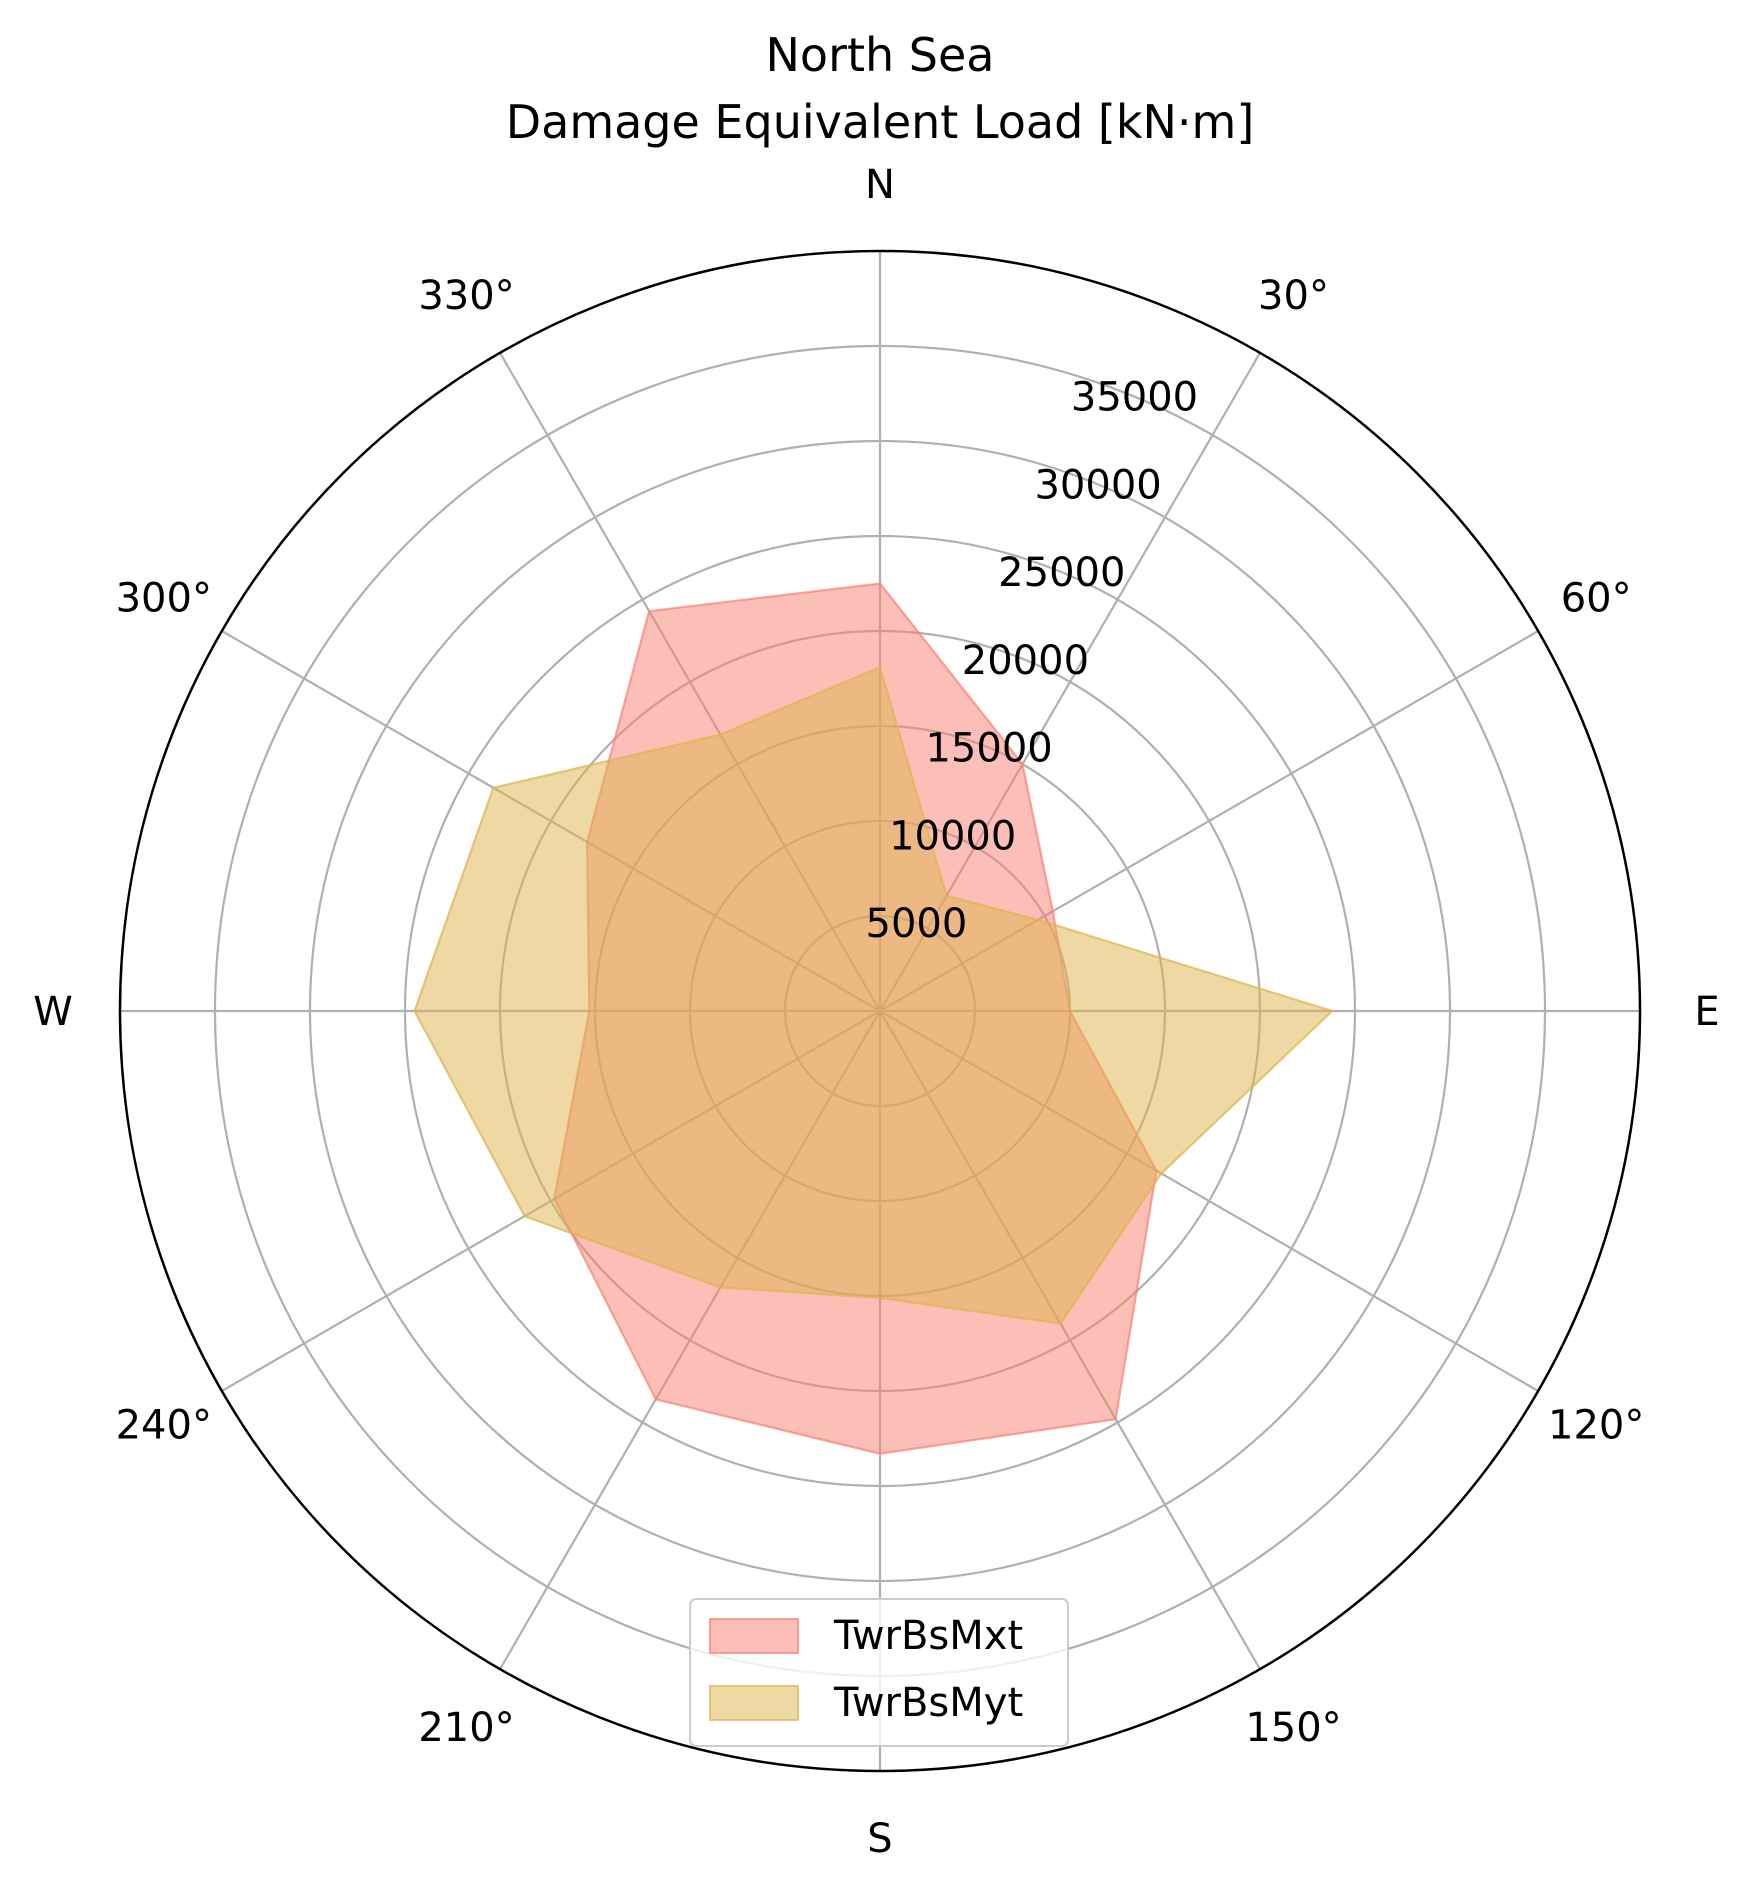 Image resolution: width=1756 pixels, height=1898 pixels. What do you see at coordinates (164, 599) in the screenshot?
I see `theta-tick-label: 300°` at bounding box center [164, 599].